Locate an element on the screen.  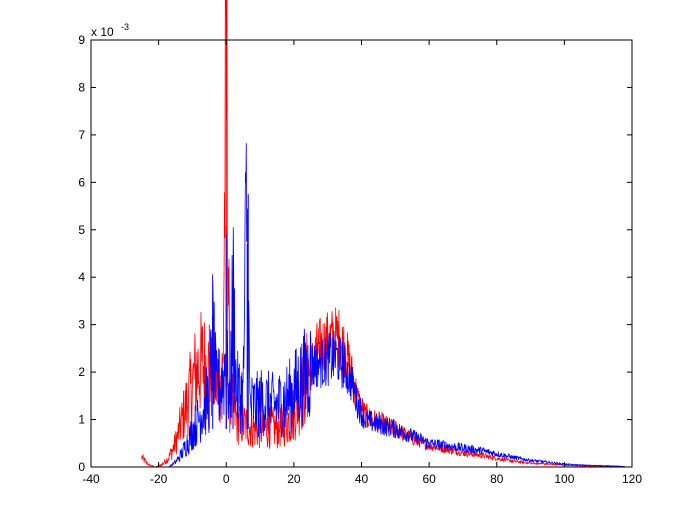
y-tick-label: 4 is located at coordinates (81, 277).